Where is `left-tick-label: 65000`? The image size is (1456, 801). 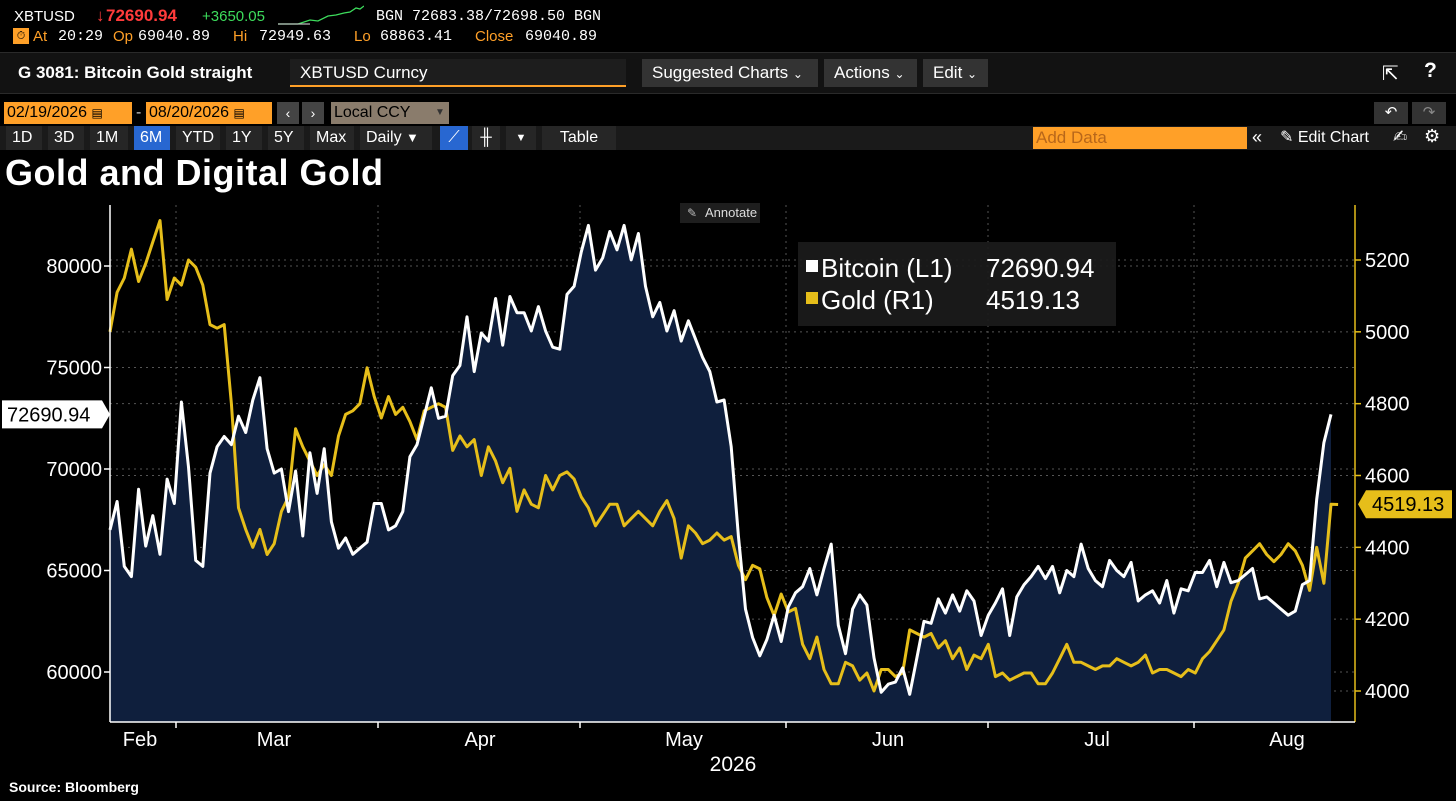
left-tick-label: 65000 is located at coordinates (74, 572).